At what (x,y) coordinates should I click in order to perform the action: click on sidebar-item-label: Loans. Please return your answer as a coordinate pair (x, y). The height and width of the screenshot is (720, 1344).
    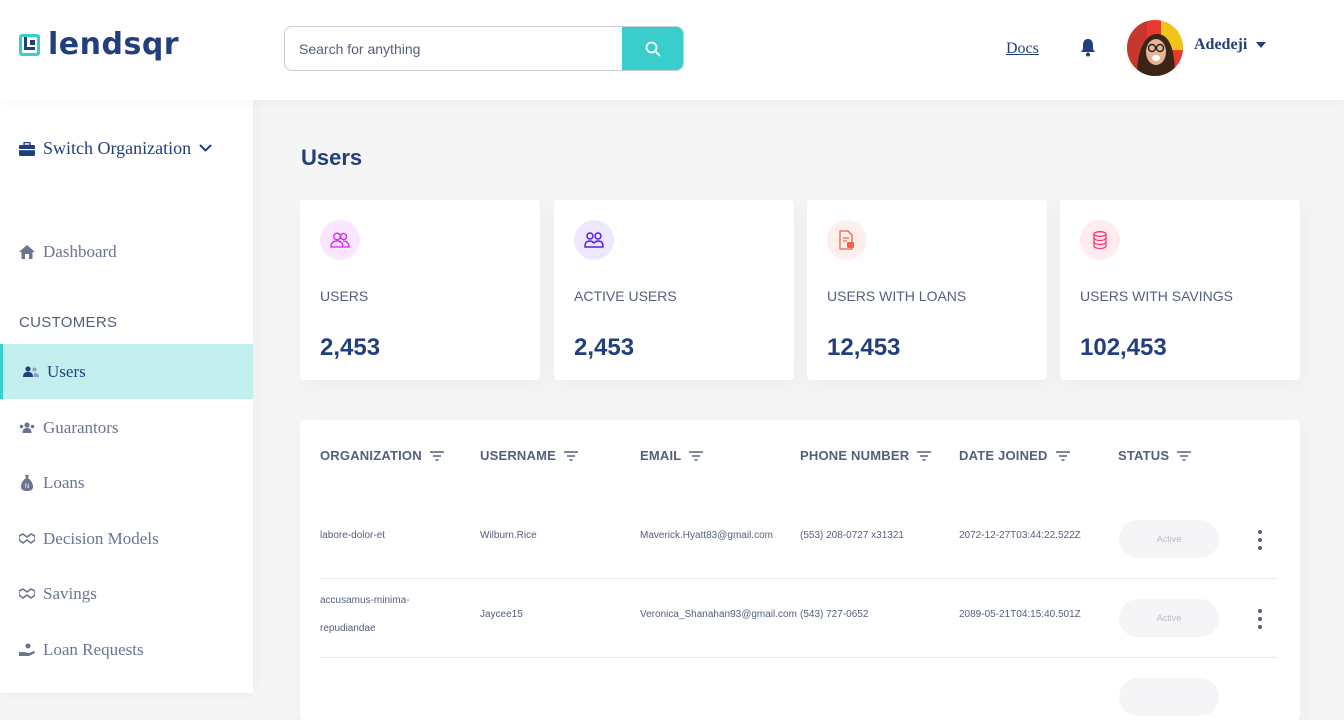
    Looking at the image, I should click on (64, 482).